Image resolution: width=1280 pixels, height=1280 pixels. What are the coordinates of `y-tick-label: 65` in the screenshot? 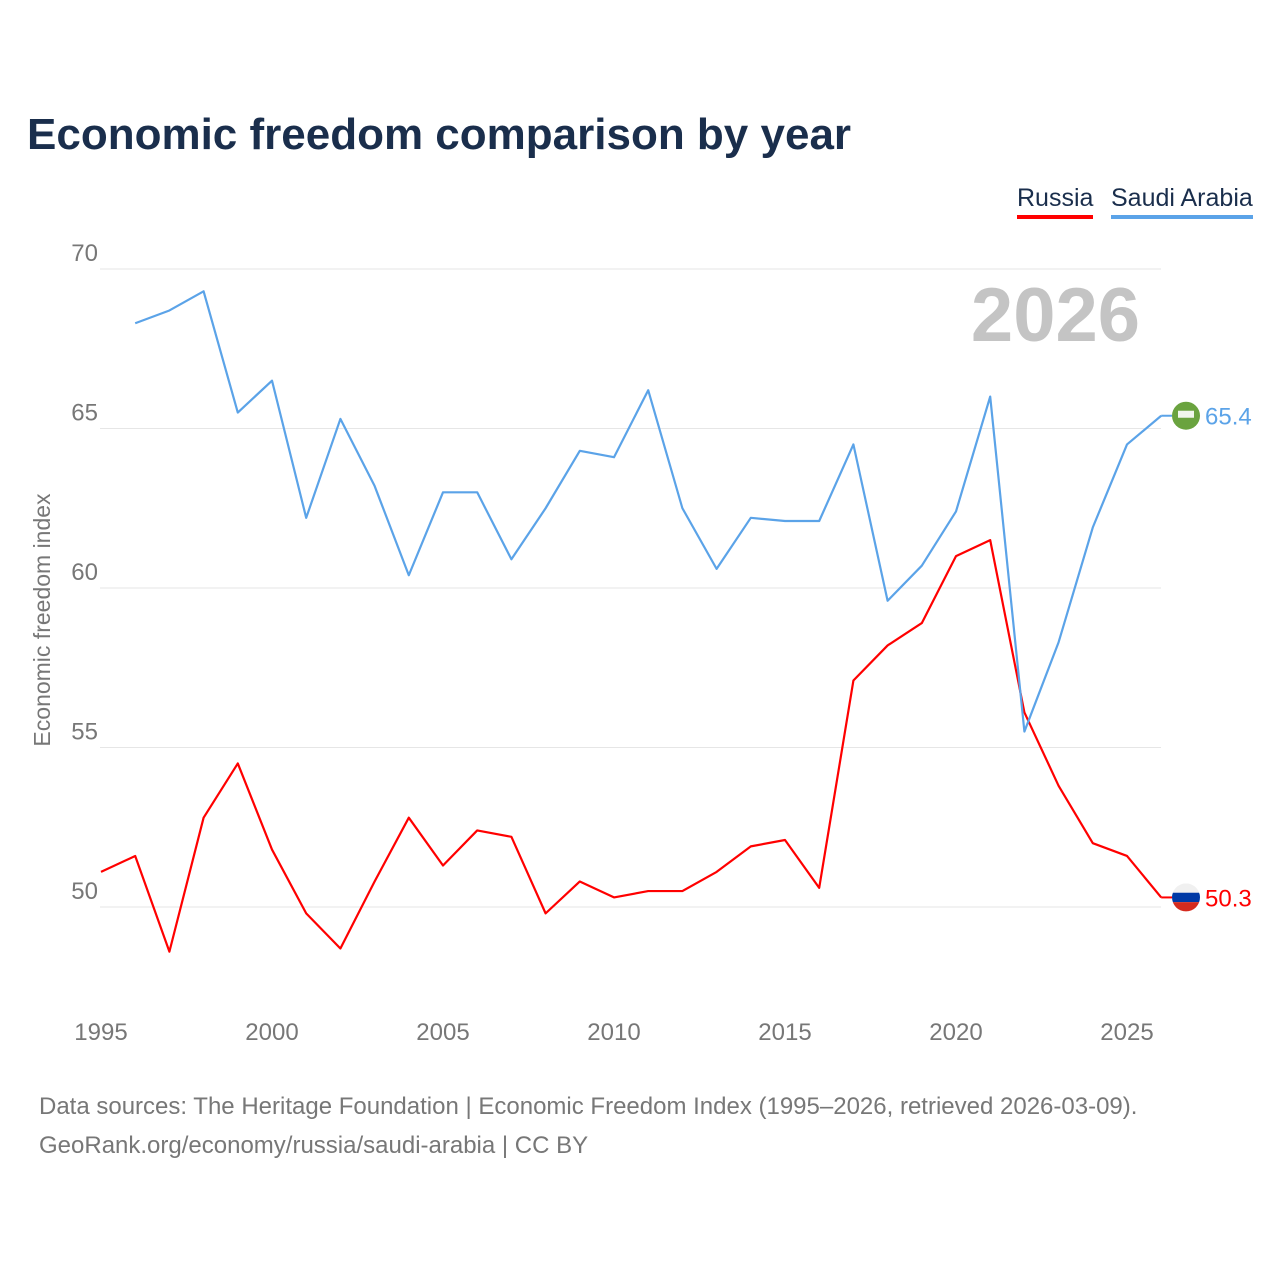 It's located at (84, 413).